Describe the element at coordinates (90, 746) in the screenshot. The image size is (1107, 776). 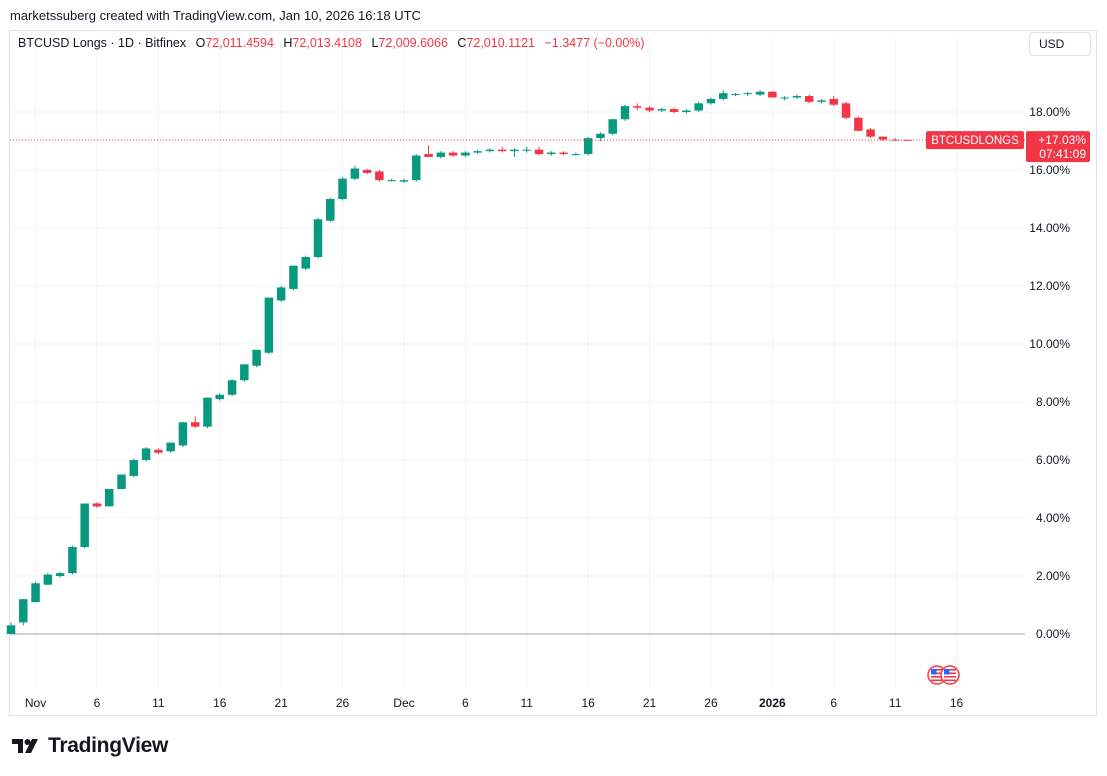
I see `tradingview-logo: TradingView` at that location.